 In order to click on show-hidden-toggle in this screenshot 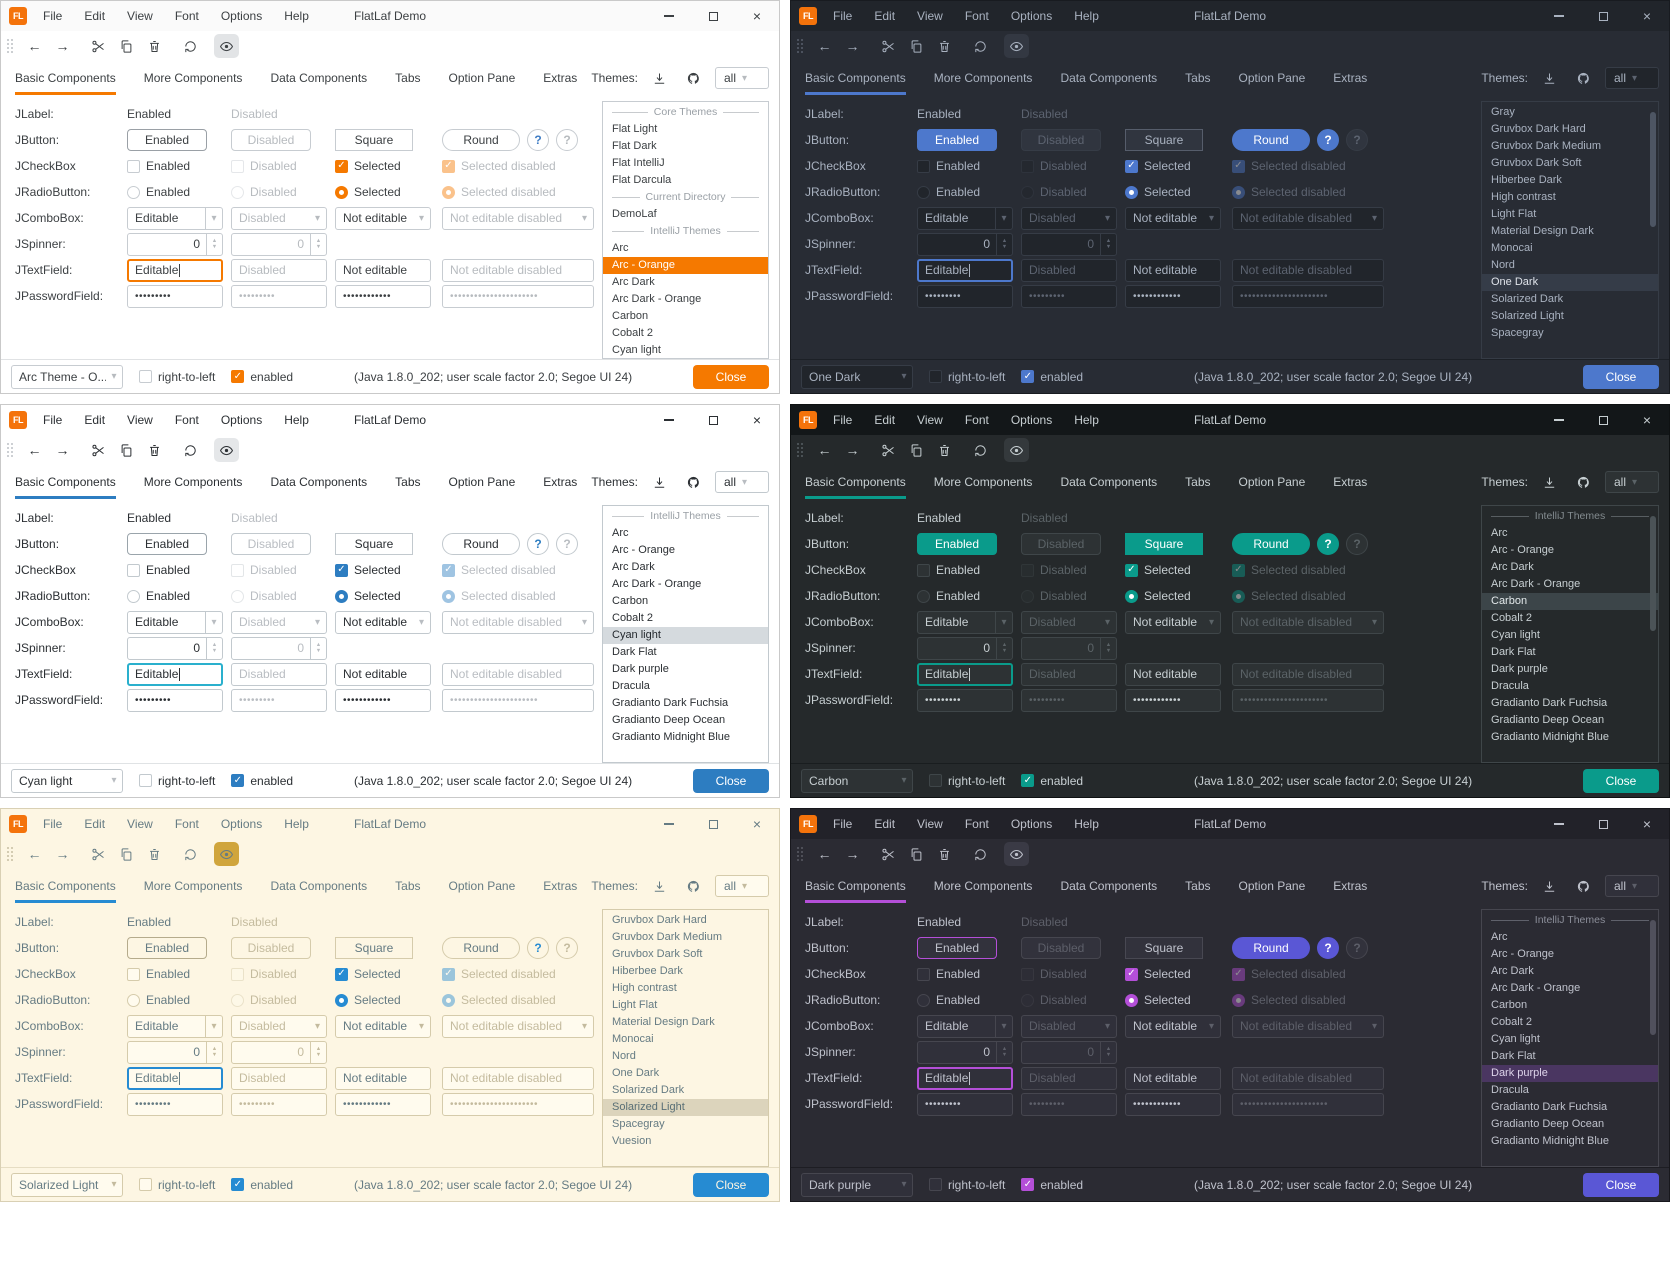, I will do `click(226, 46)`.